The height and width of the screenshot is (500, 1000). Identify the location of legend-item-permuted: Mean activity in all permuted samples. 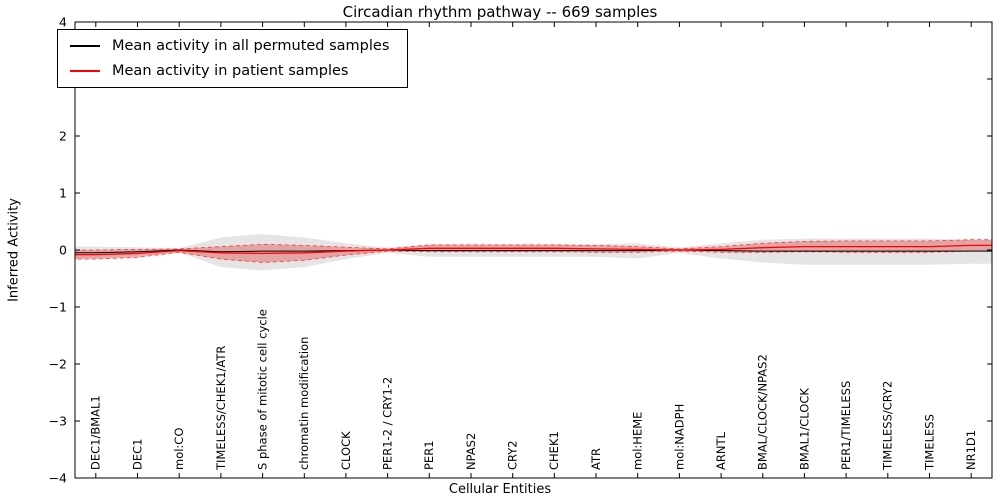
(229, 46).